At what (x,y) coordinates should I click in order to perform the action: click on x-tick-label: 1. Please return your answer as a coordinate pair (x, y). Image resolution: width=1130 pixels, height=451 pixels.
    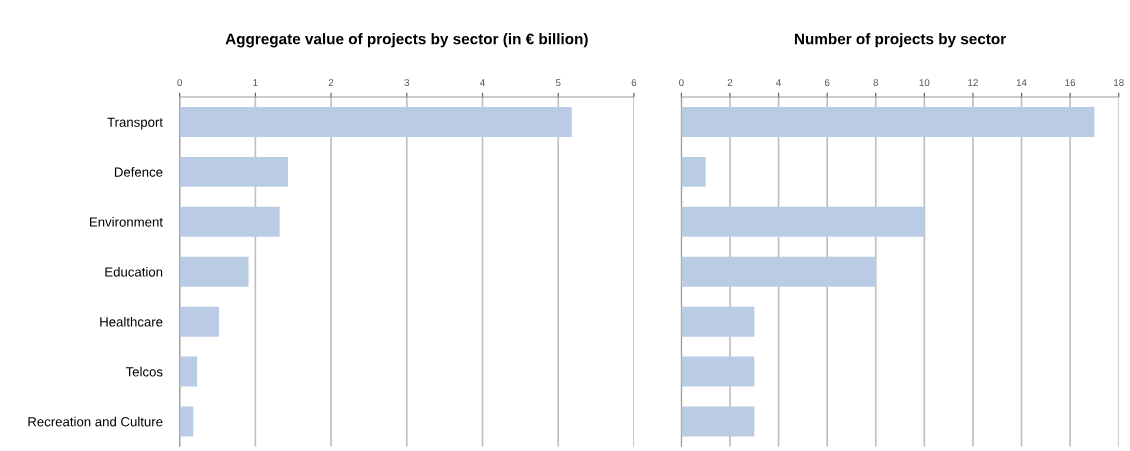
    Looking at the image, I should click on (255, 82).